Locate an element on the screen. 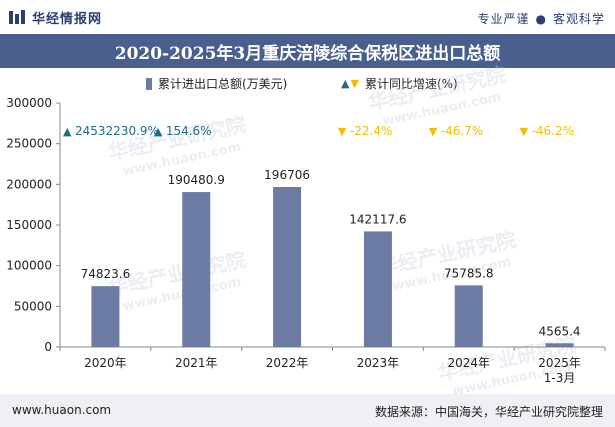  growth-label: 24532230.9% is located at coordinates (117, 131).